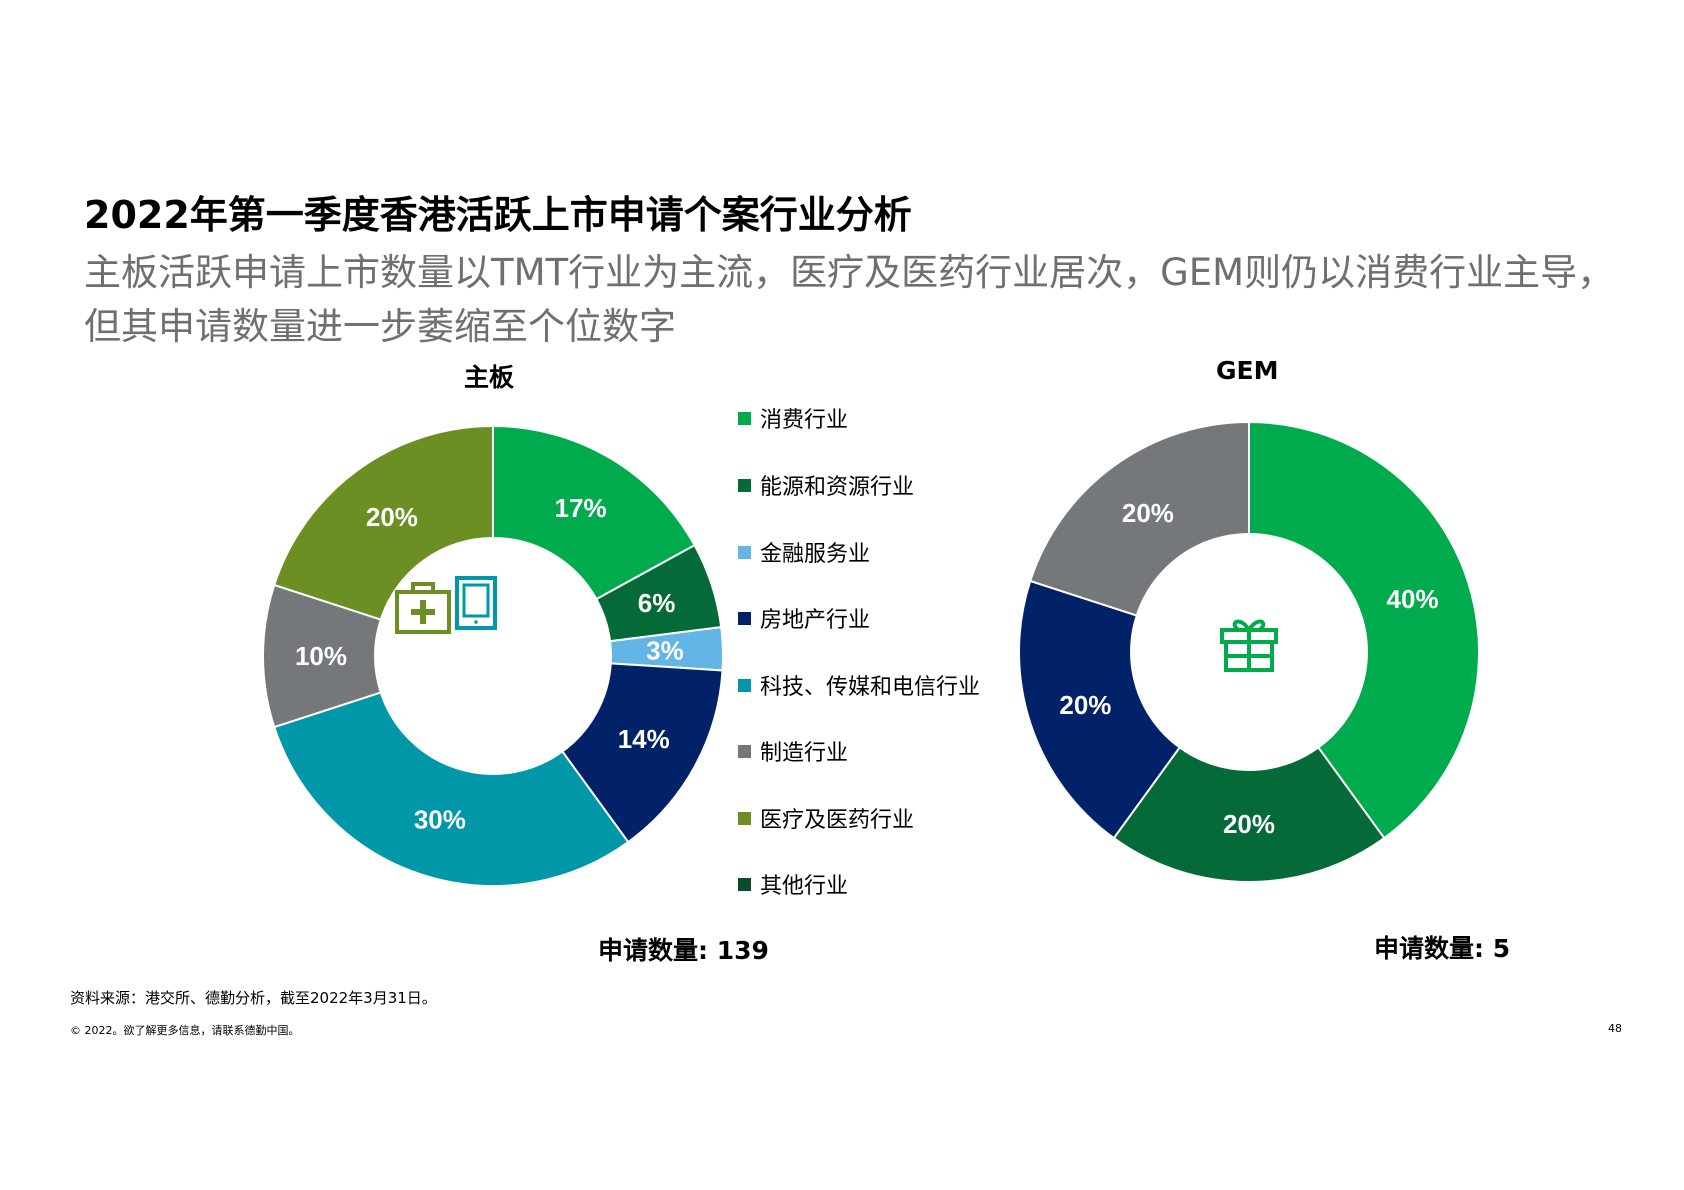 The height and width of the screenshot is (1190, 1684). I want to click on legend-item: 科技、传媒和电信行业, so click(859, 685).